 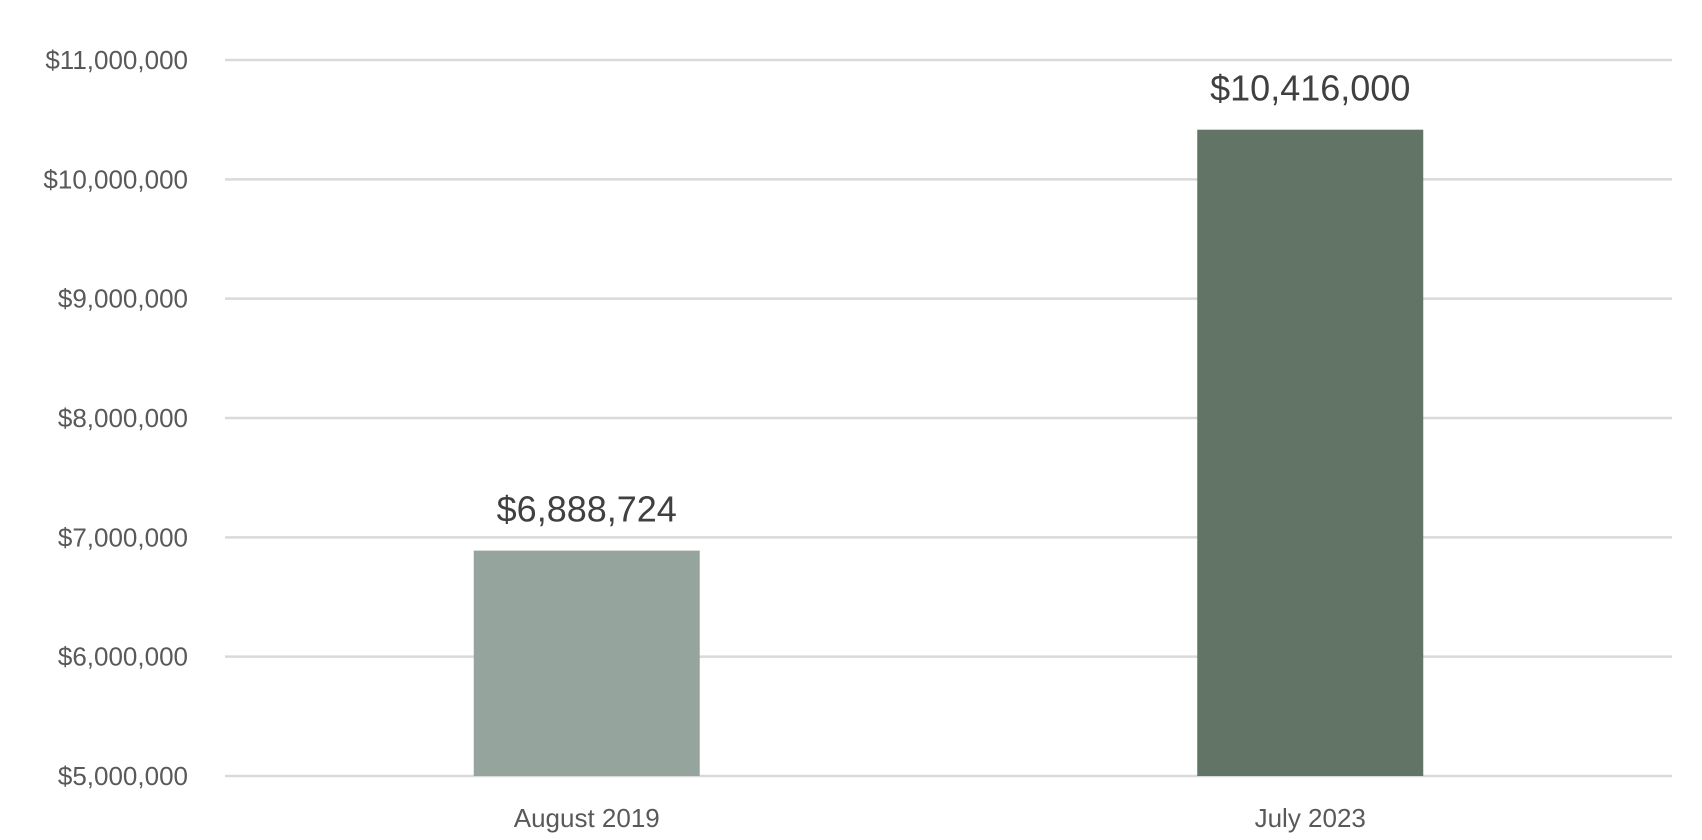 What do you see at coordinates (1310, 88) in the screenshot?
I see `data-label: $10,416,000` at bounding box center [1310, 88].